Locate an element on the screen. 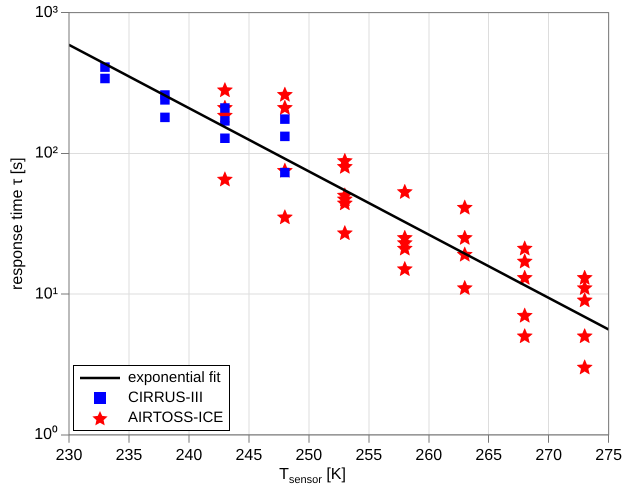  x-tick-label: 255 is located at coordinates (368, 455).